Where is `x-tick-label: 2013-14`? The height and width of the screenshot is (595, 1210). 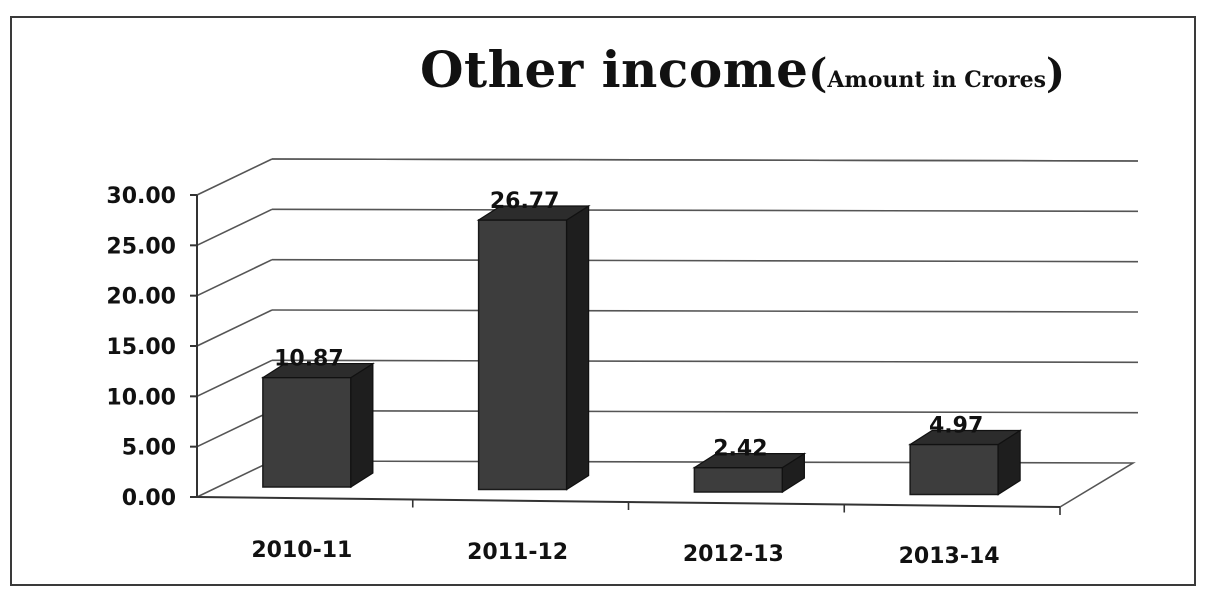 x-tick-label: 2013-14 is located at coordinates (949, 556).